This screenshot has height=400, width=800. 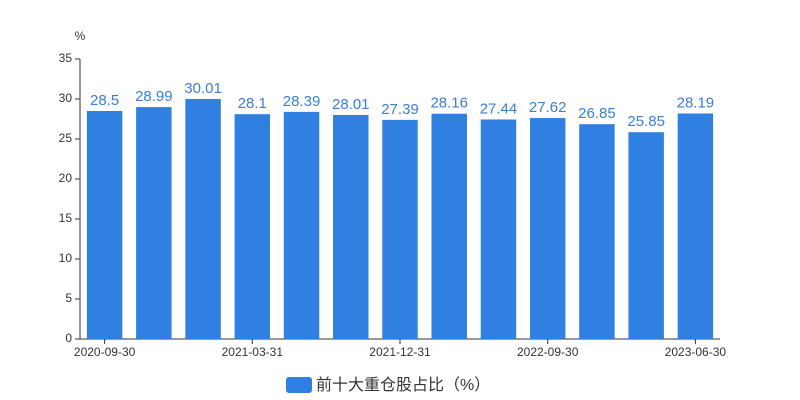 What do you see at coordinates (499, 108) in the screenshot?
I see `value-label: 27.44` at bounding box center [499, 108].